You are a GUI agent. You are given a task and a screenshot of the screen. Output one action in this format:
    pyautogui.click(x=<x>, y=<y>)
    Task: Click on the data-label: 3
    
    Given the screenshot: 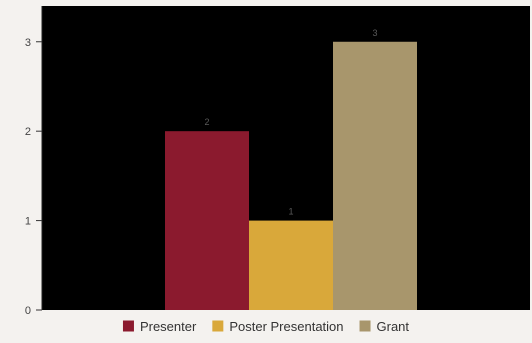 What is the action you would take?
    pyautogui.click(x=374, y=33)
    